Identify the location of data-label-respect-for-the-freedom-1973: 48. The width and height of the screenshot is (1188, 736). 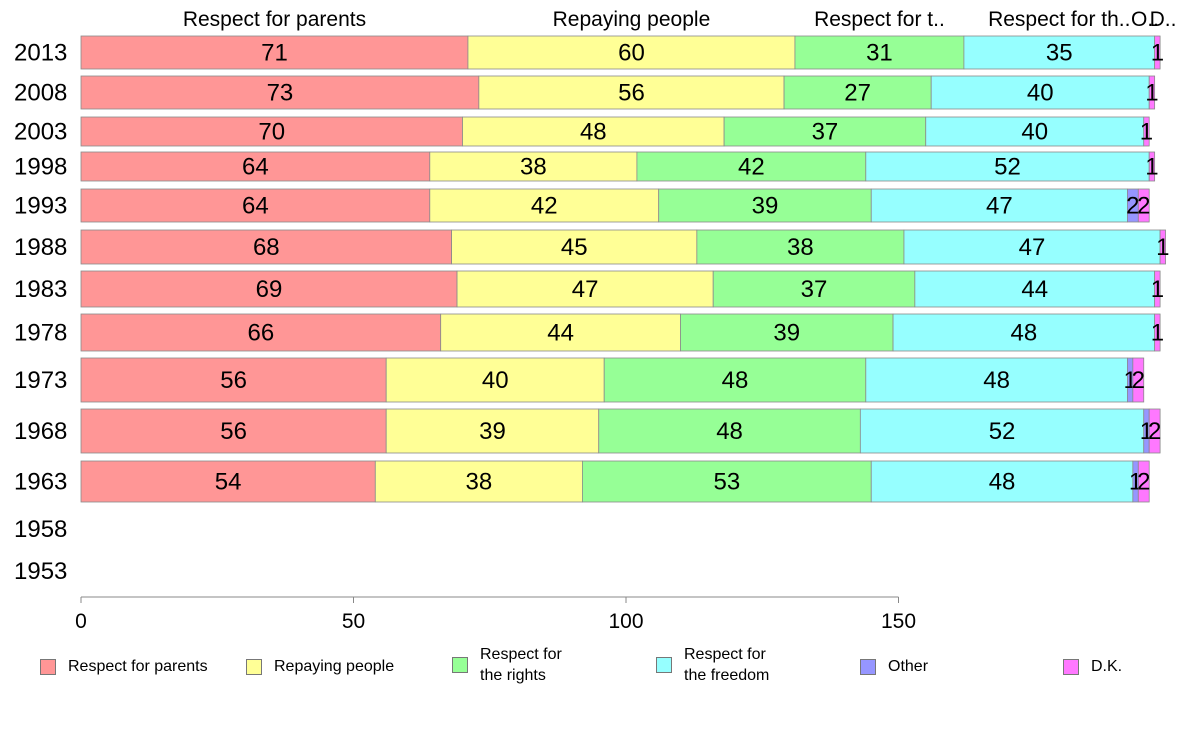
(996, 380).